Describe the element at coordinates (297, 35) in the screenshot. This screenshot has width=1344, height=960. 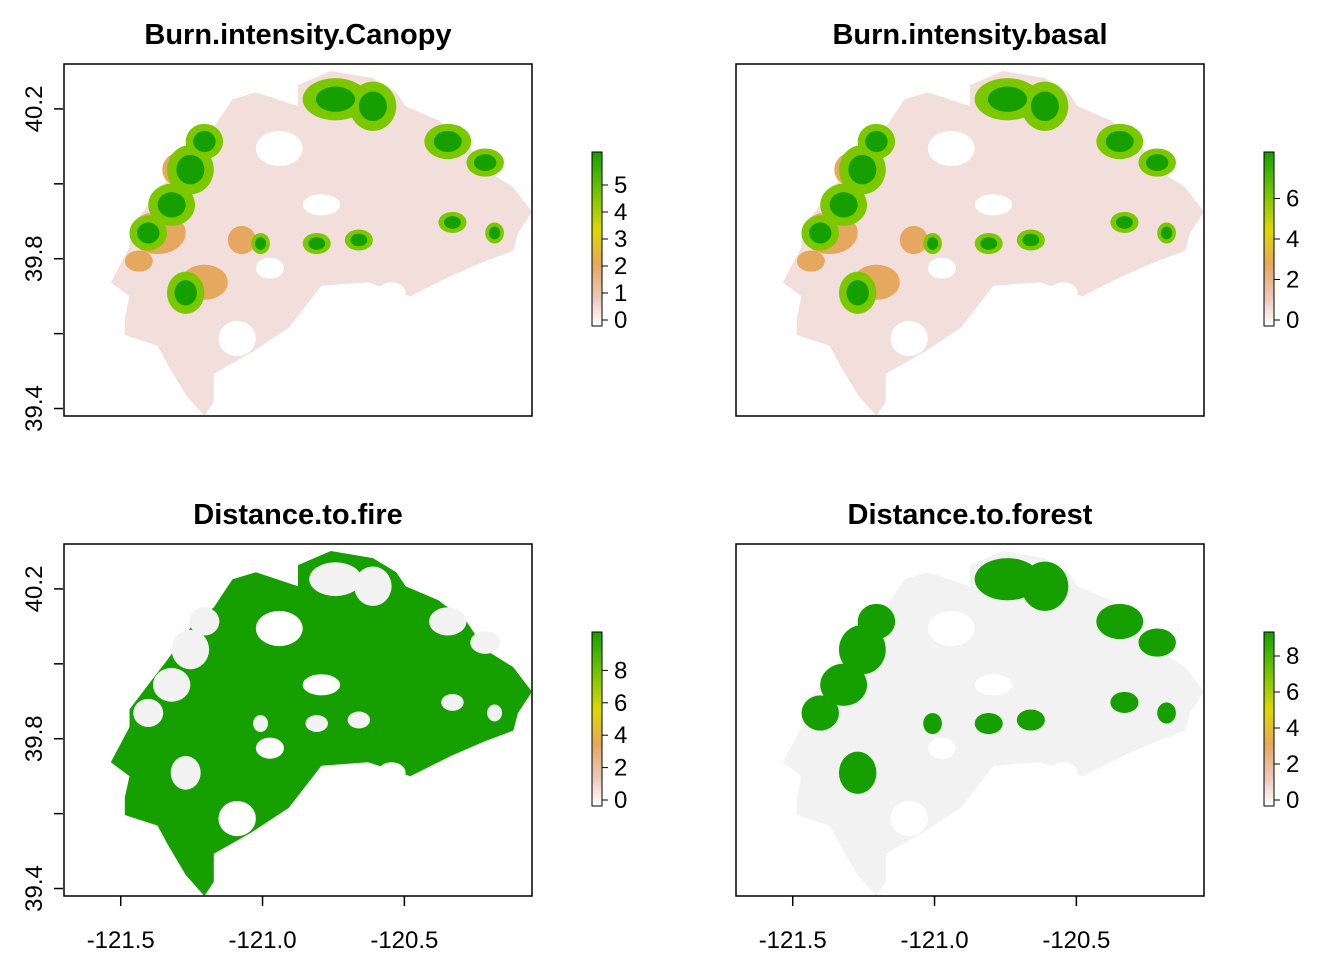
I see `panel-title: Burn.intensity.Canopy` at that location.